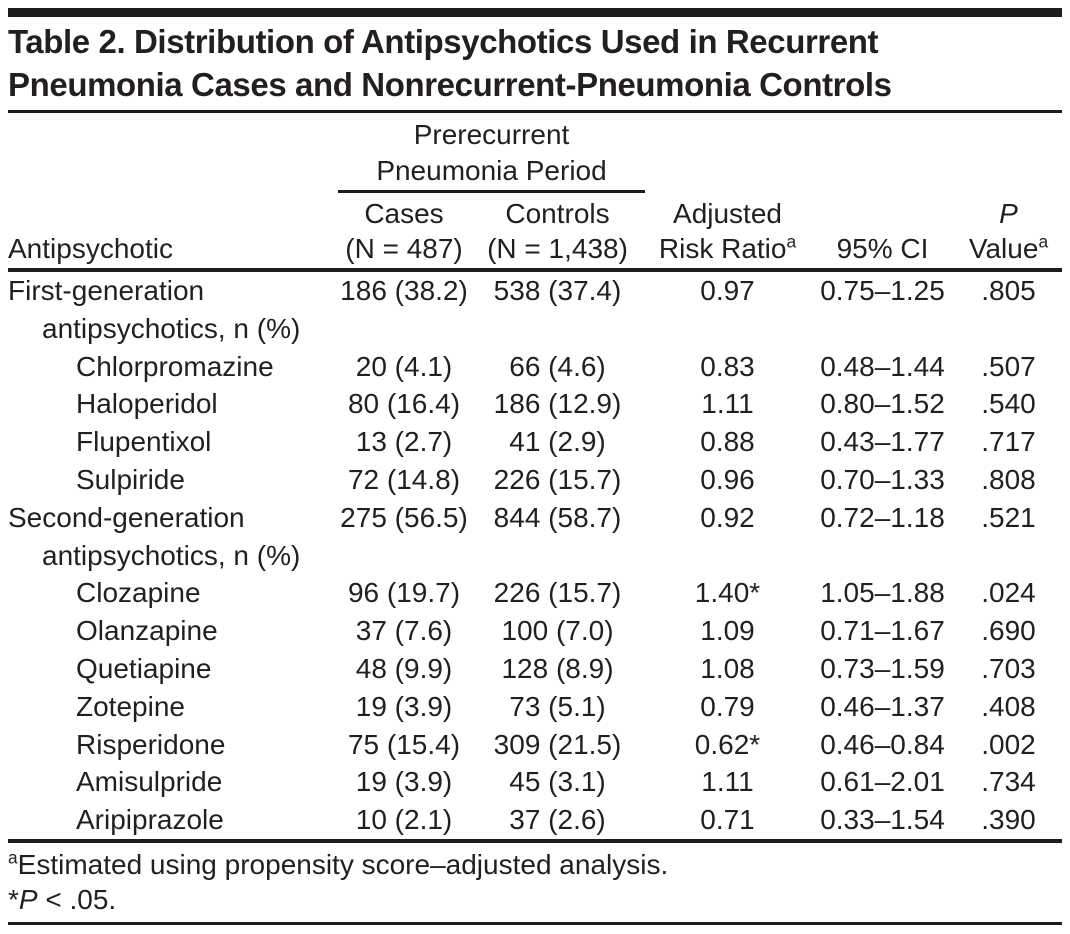 Image resolution: width=1070 pixels, height=934 pixels. I want to click on spanner-line1: Prerecurrent, so click(491, 134).